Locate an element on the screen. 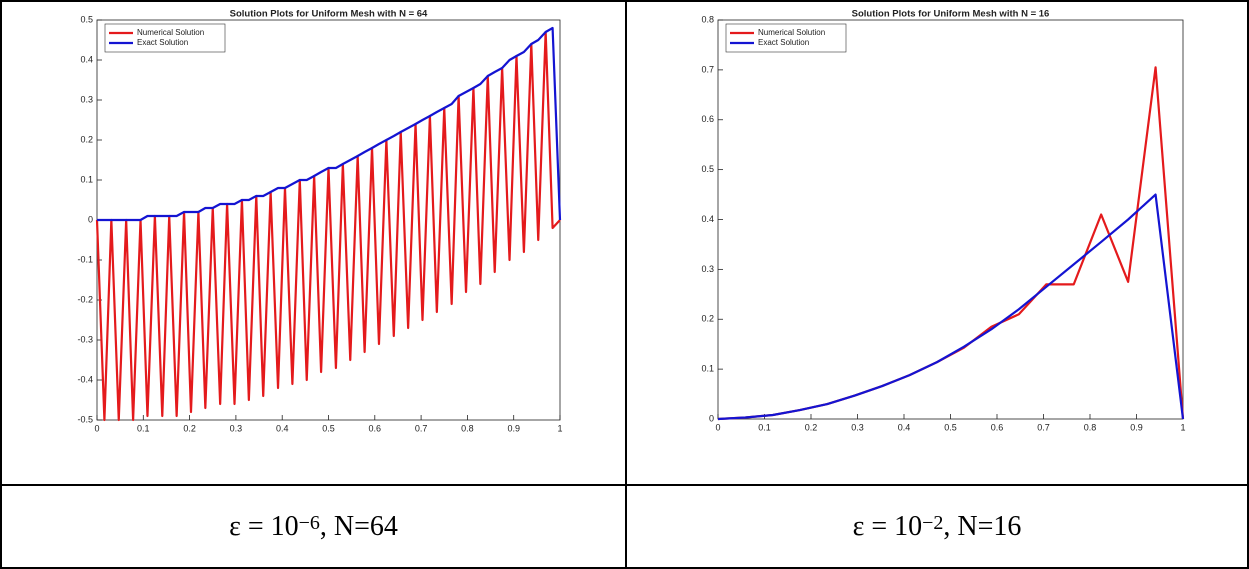 This screenshot has width=1249, height=569. caption: ε = 10 −6, N=64 is located at coordinates (313, 527).